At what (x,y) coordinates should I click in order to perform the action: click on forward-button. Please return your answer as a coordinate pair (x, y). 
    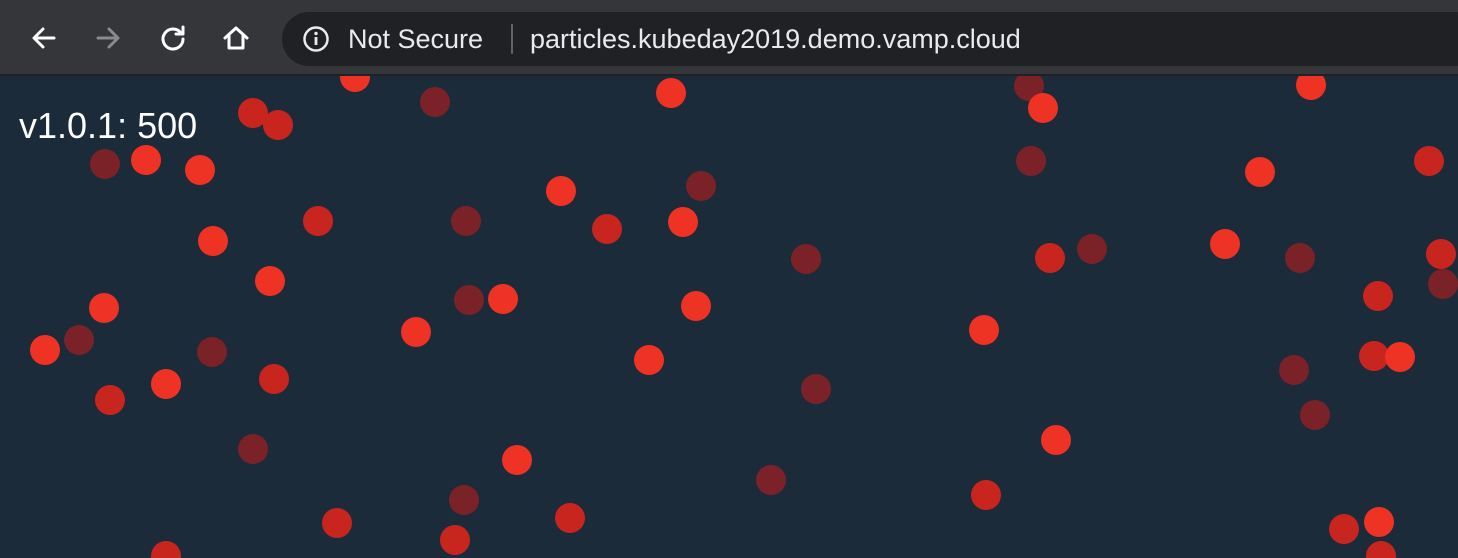
    Looking at the image, I should click on (108, 38).